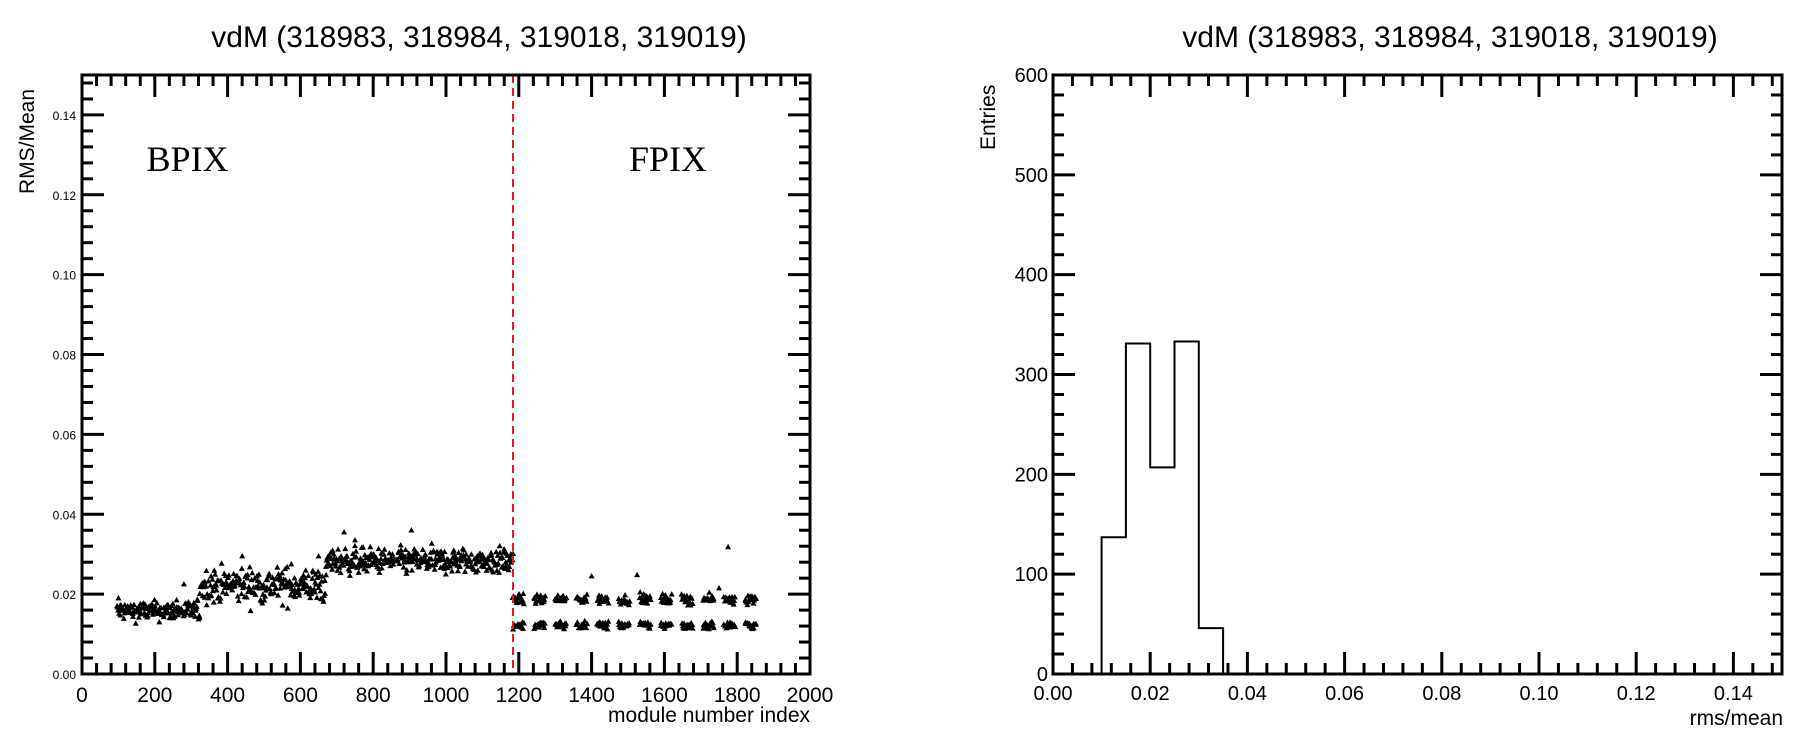 The width and height of the screenshot is (1805, 739). I want to click on histogram-xtick-label: 0.14, so click(1733, 694).